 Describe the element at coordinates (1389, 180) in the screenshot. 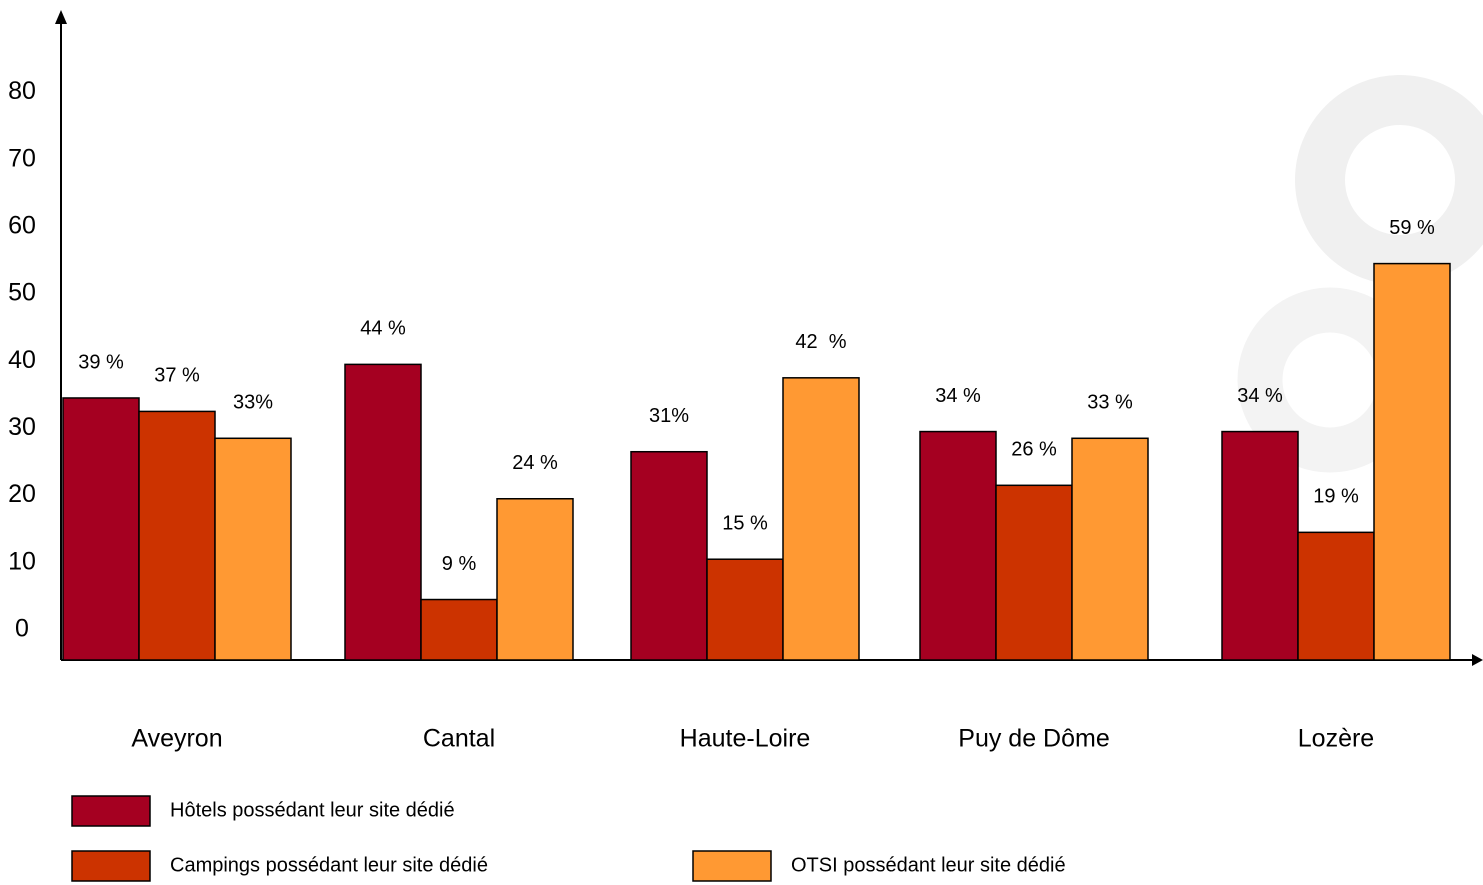

I see `watermark` at that location.